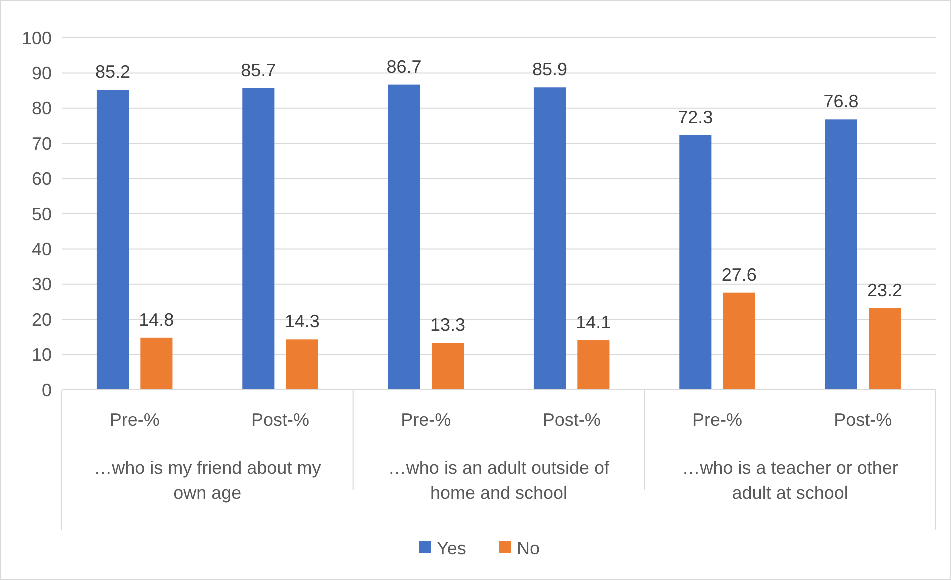 The image size is (951, 580). Describe the element at coordinates (841, 102) in the screenshot. I see `data-label: 76.8` at that location.